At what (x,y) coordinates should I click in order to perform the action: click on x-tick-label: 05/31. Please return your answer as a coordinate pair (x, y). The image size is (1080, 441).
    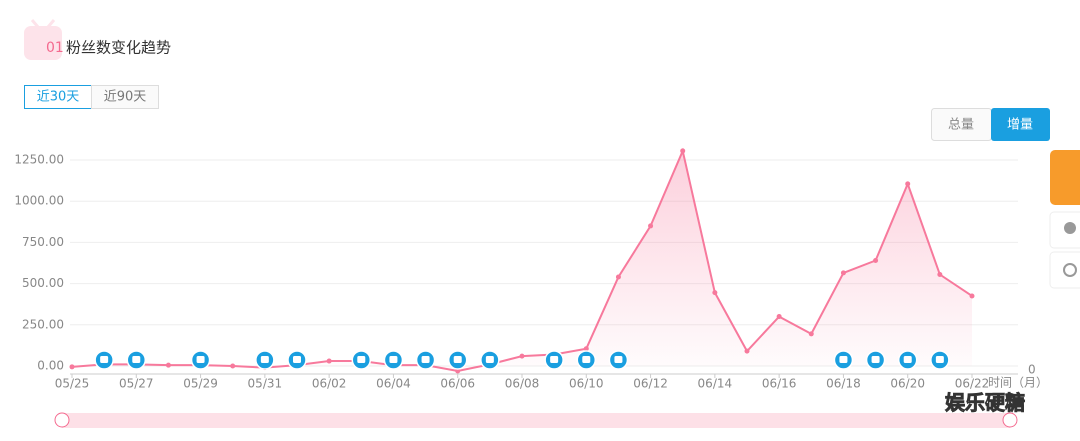
    Looking at the image, I should click on (265, 384).